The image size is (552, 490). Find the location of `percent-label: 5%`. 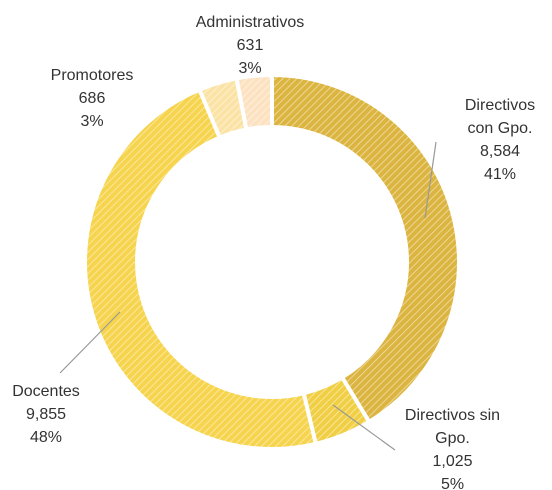

percent-label: 5% is located at coordinates (452, 483).